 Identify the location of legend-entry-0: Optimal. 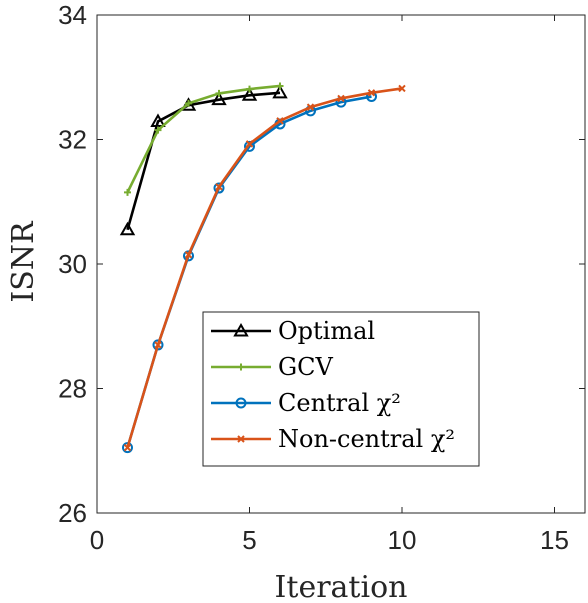
(293, 331).